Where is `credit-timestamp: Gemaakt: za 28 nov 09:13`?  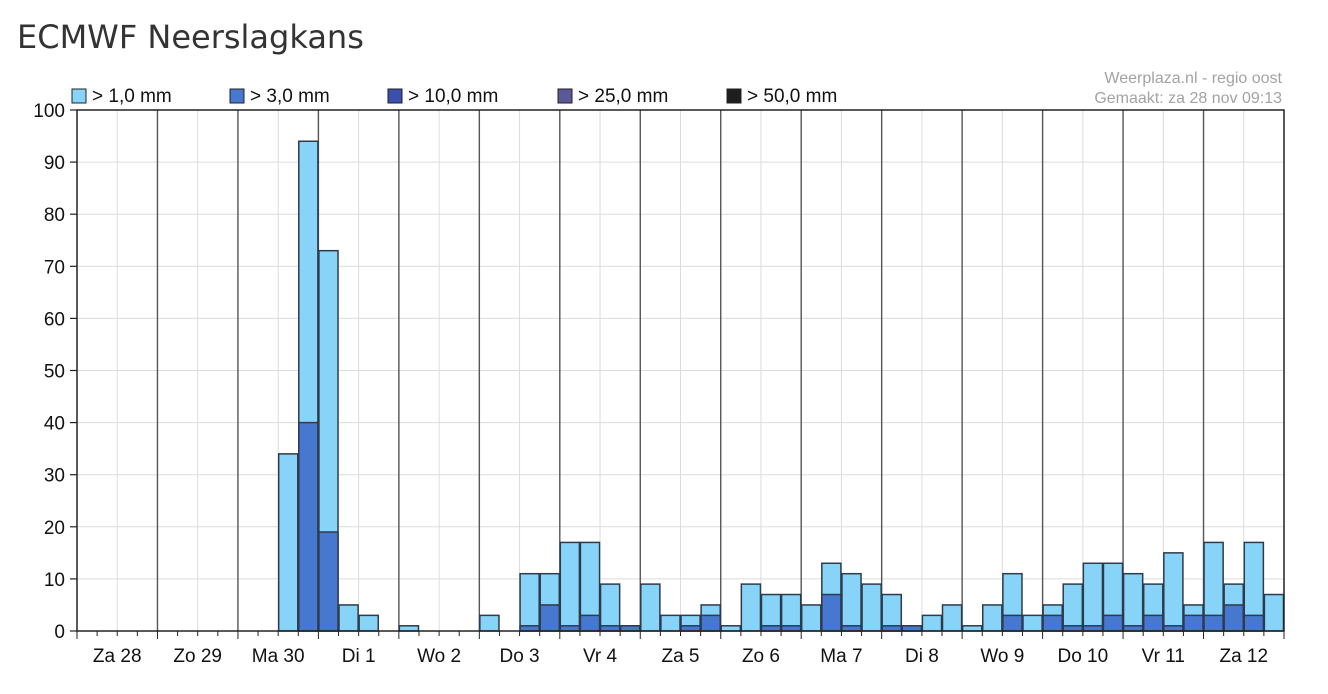 credit-timestamp: Gemaakt: za 28 nov 09:13 is located at coordinates (1188, 98).